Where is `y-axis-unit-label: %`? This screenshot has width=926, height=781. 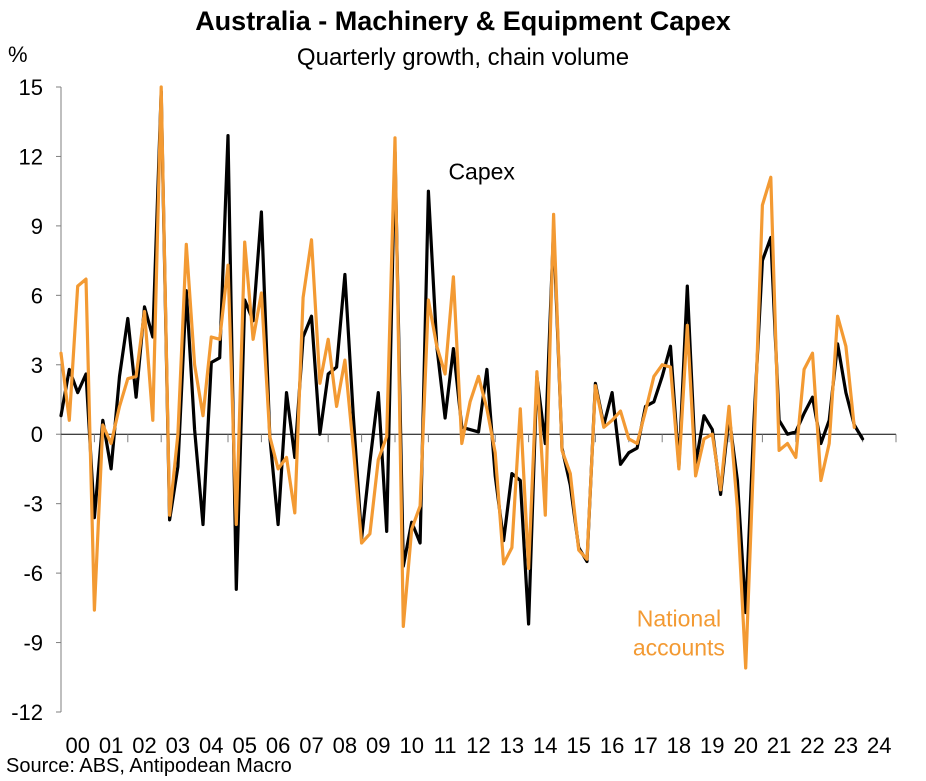
y-axis-unit-label: % is located at coordinates (18, 54).